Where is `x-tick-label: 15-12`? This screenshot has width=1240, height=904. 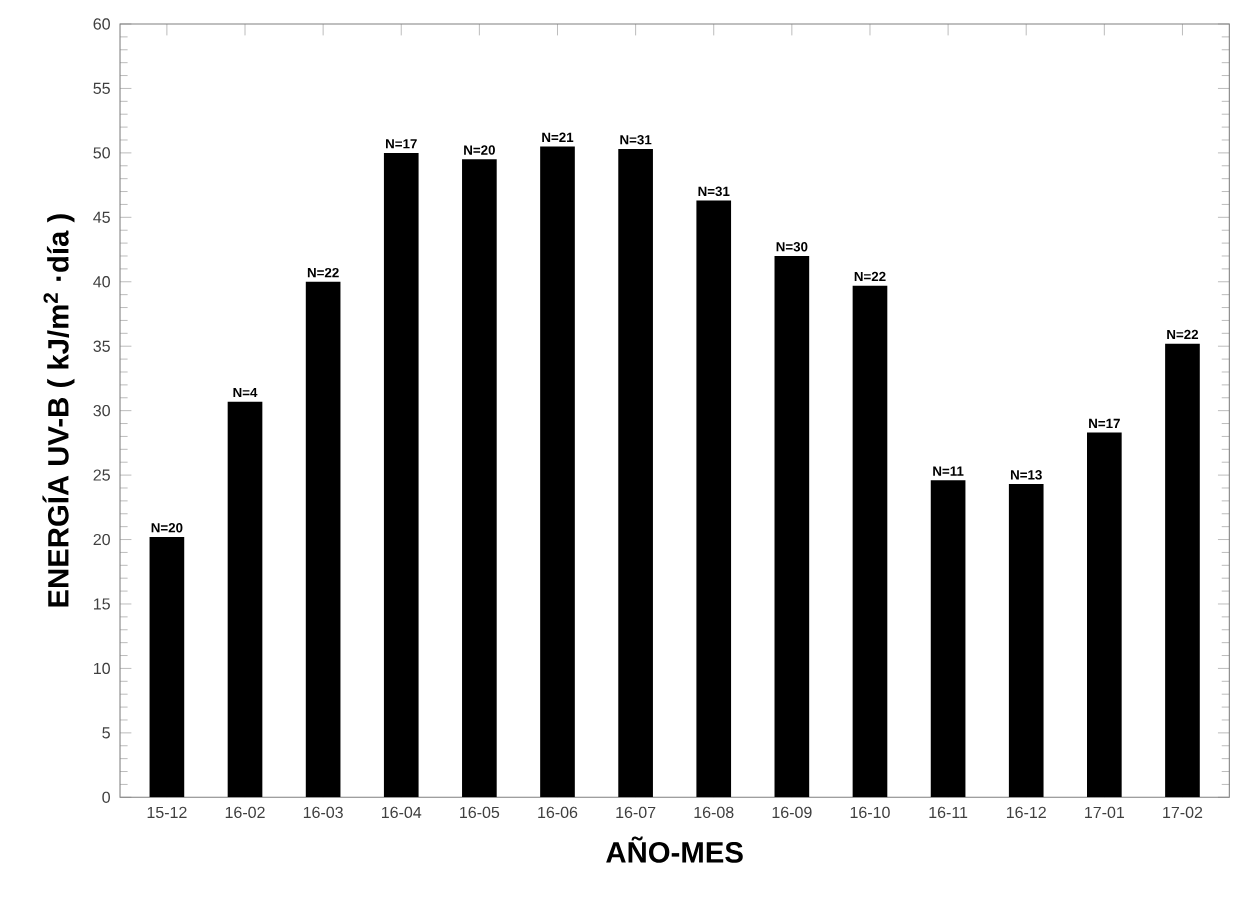 x-tick-label: 15-12 is located at coordinates (167, 812).